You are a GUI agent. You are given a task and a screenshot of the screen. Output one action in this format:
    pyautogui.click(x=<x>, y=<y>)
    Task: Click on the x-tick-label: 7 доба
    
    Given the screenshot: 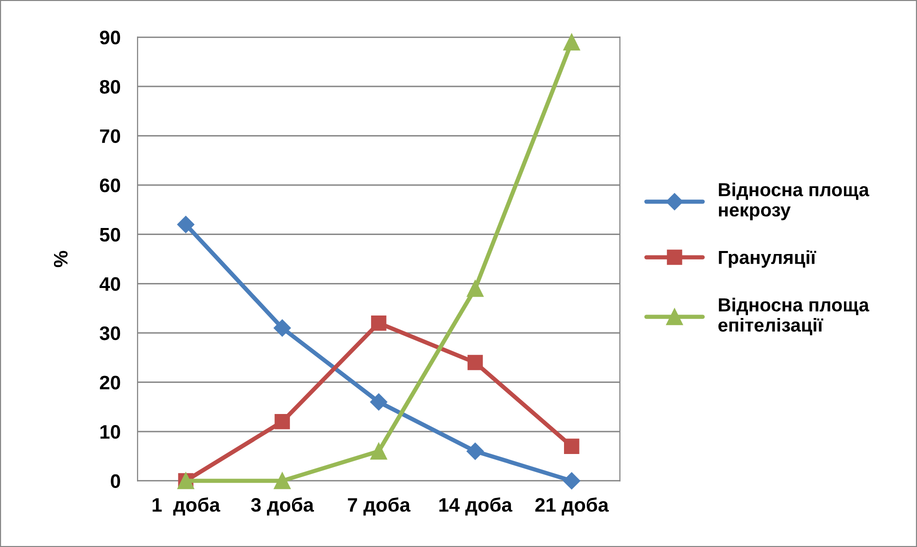 What is the action you would take?
    pyautogui.click(x=379, y=506)
    